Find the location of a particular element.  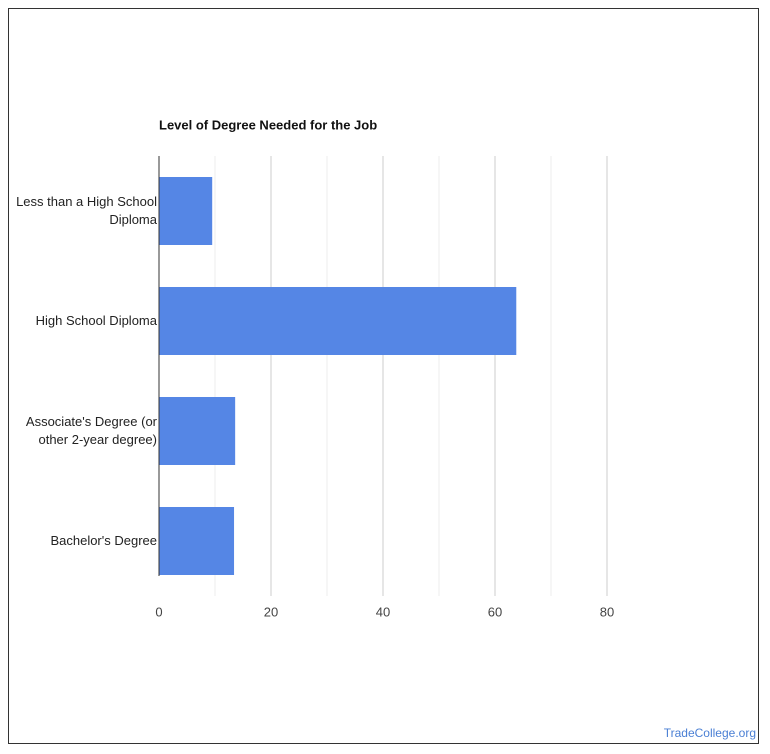

x-tick-label: 20 is located at coordinates (271, 611).